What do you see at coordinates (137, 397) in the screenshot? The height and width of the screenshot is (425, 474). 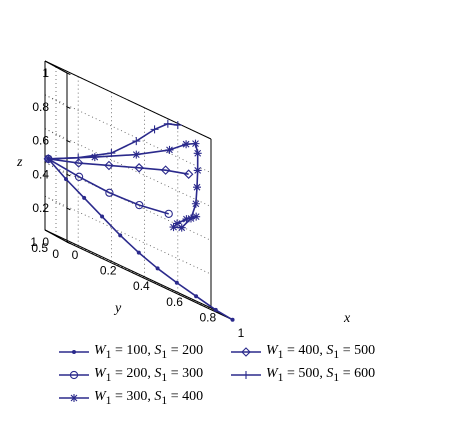 I see `legend-w-value: 300` at bounding box center [137, 397].